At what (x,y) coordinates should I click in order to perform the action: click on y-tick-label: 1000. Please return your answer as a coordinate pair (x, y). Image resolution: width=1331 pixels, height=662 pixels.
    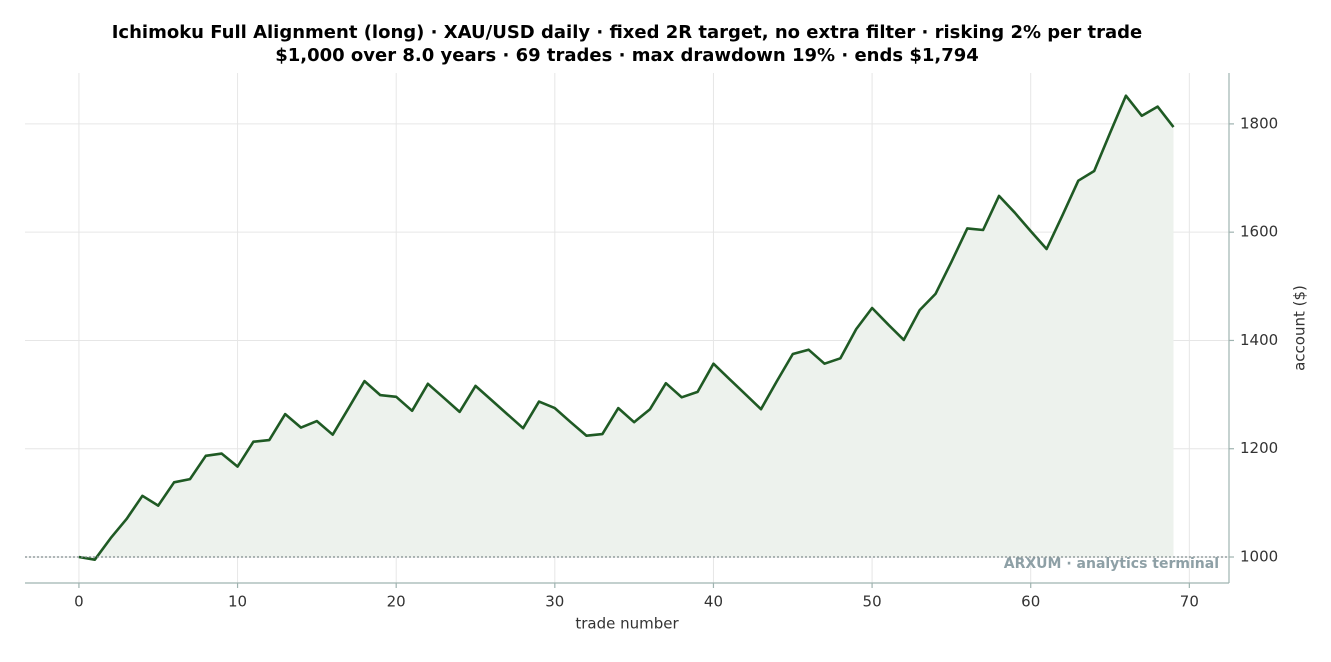
    Looking at the image, I should click on (1259, 557).